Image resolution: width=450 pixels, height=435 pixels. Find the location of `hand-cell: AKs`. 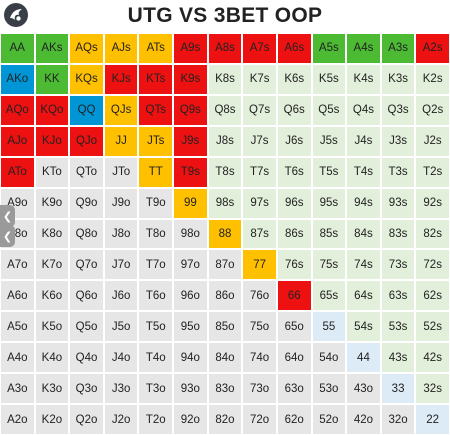

hand-cell: AKs is located at coordinates (52, 48).